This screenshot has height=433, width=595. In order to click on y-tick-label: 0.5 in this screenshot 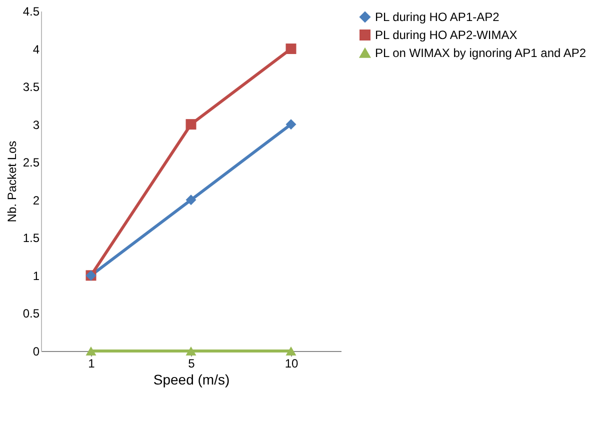, I will do `click(31, 313)`.